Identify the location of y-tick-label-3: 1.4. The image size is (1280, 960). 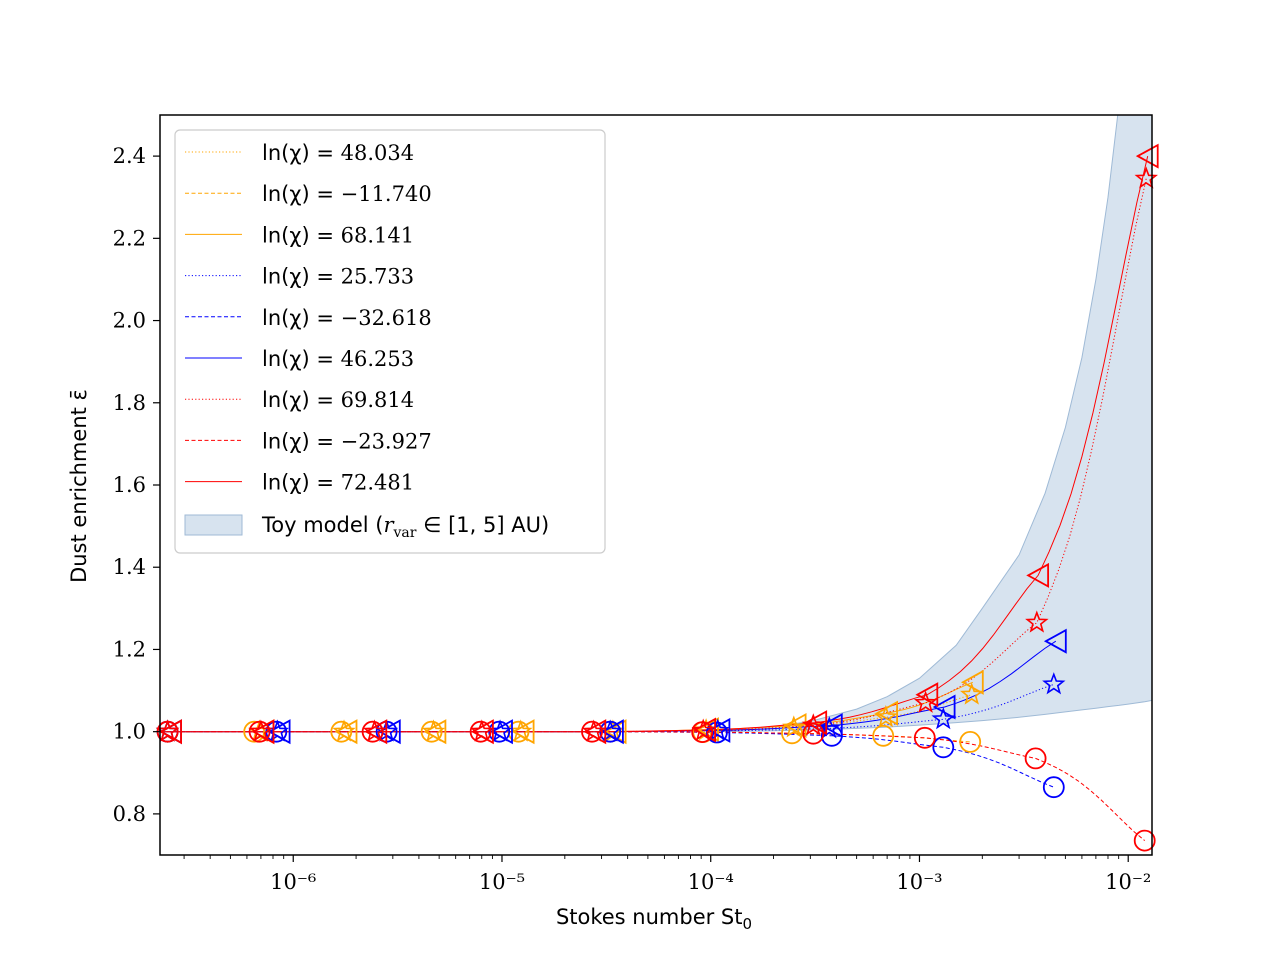
(129, 567).